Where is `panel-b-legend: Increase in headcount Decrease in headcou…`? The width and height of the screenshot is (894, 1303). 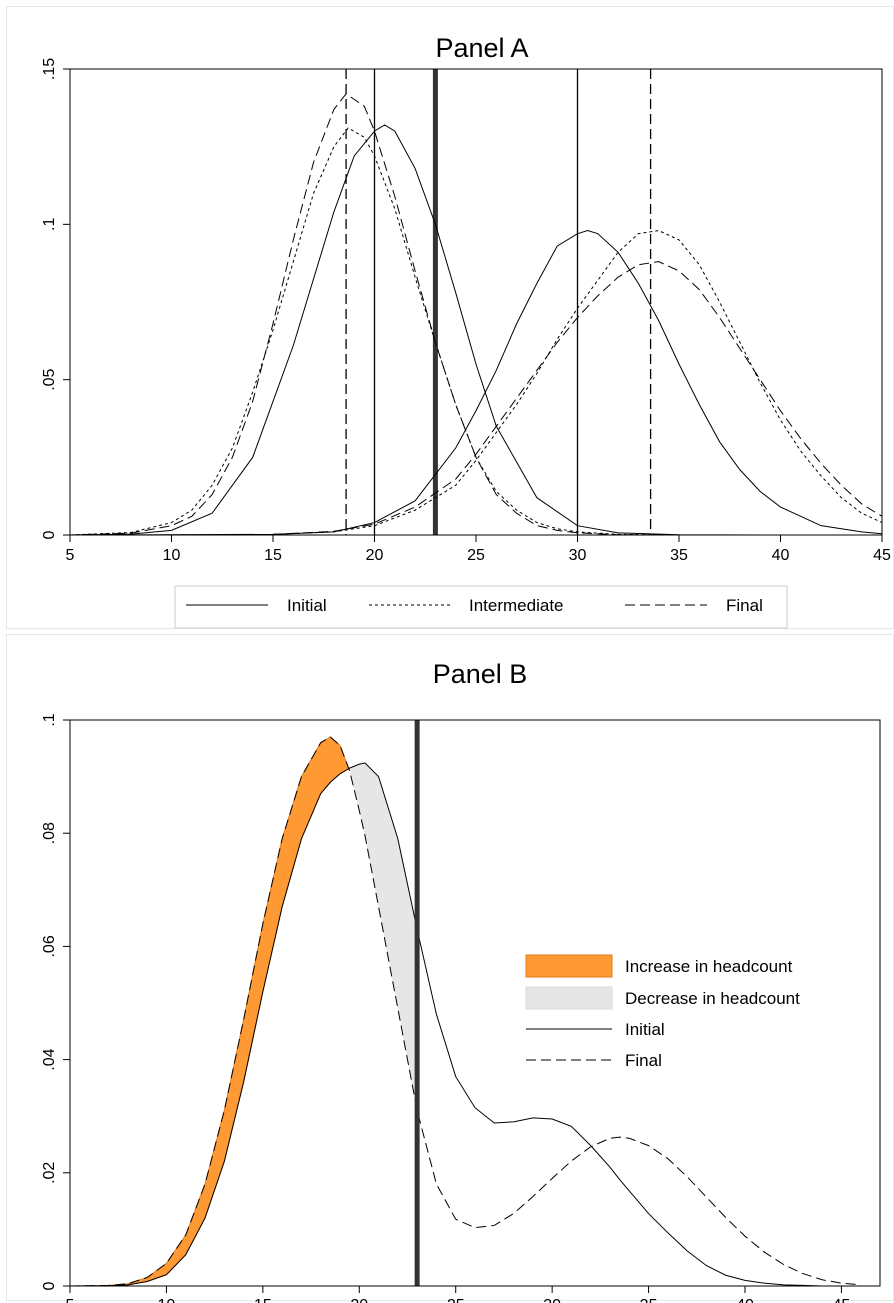
panel-b-legend: Increase in headcount Decrease in headcou… is located at coordinates (663, 1012).